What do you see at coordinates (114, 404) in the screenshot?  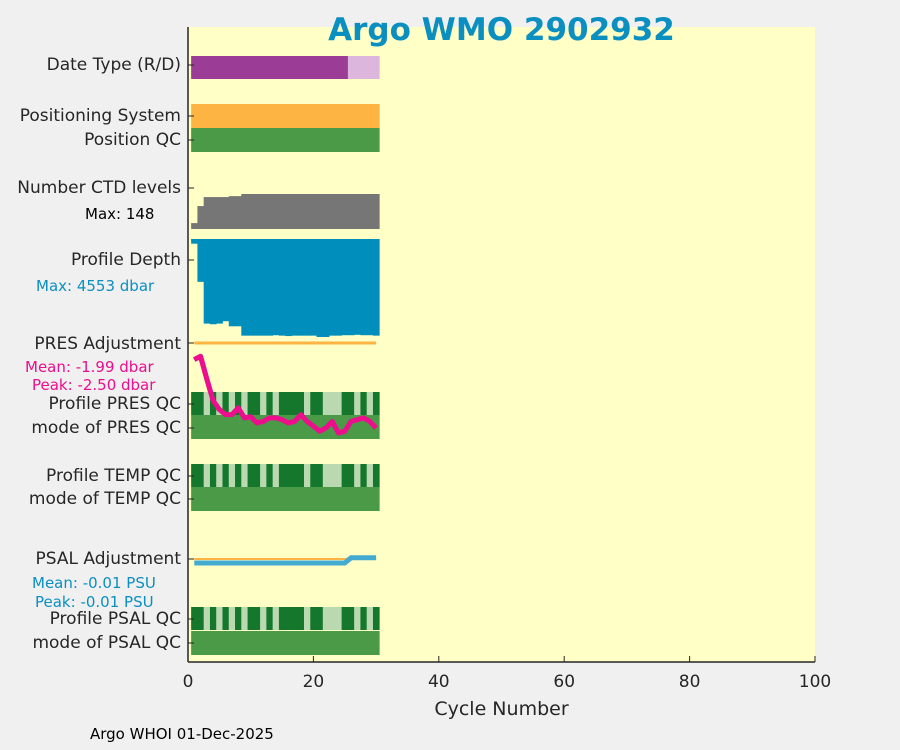 I see `label-profile-pres-qc: Profile PRES QC` at bounding box center [114, 404].